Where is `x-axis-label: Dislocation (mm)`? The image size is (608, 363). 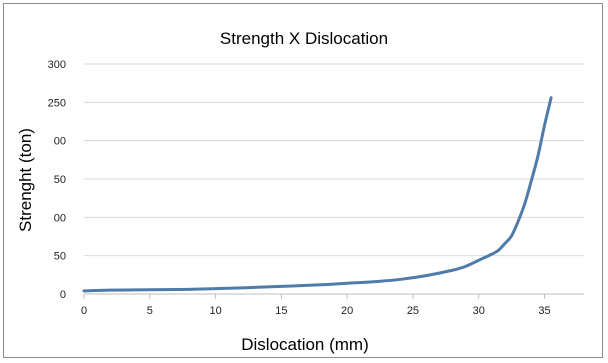 x-axis-label: Dislocation (mm) is located at coordinates (305, 344).